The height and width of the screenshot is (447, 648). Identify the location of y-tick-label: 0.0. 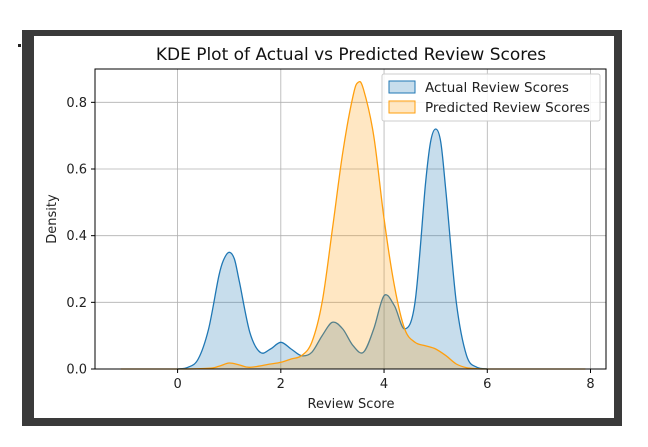
(76, 370).